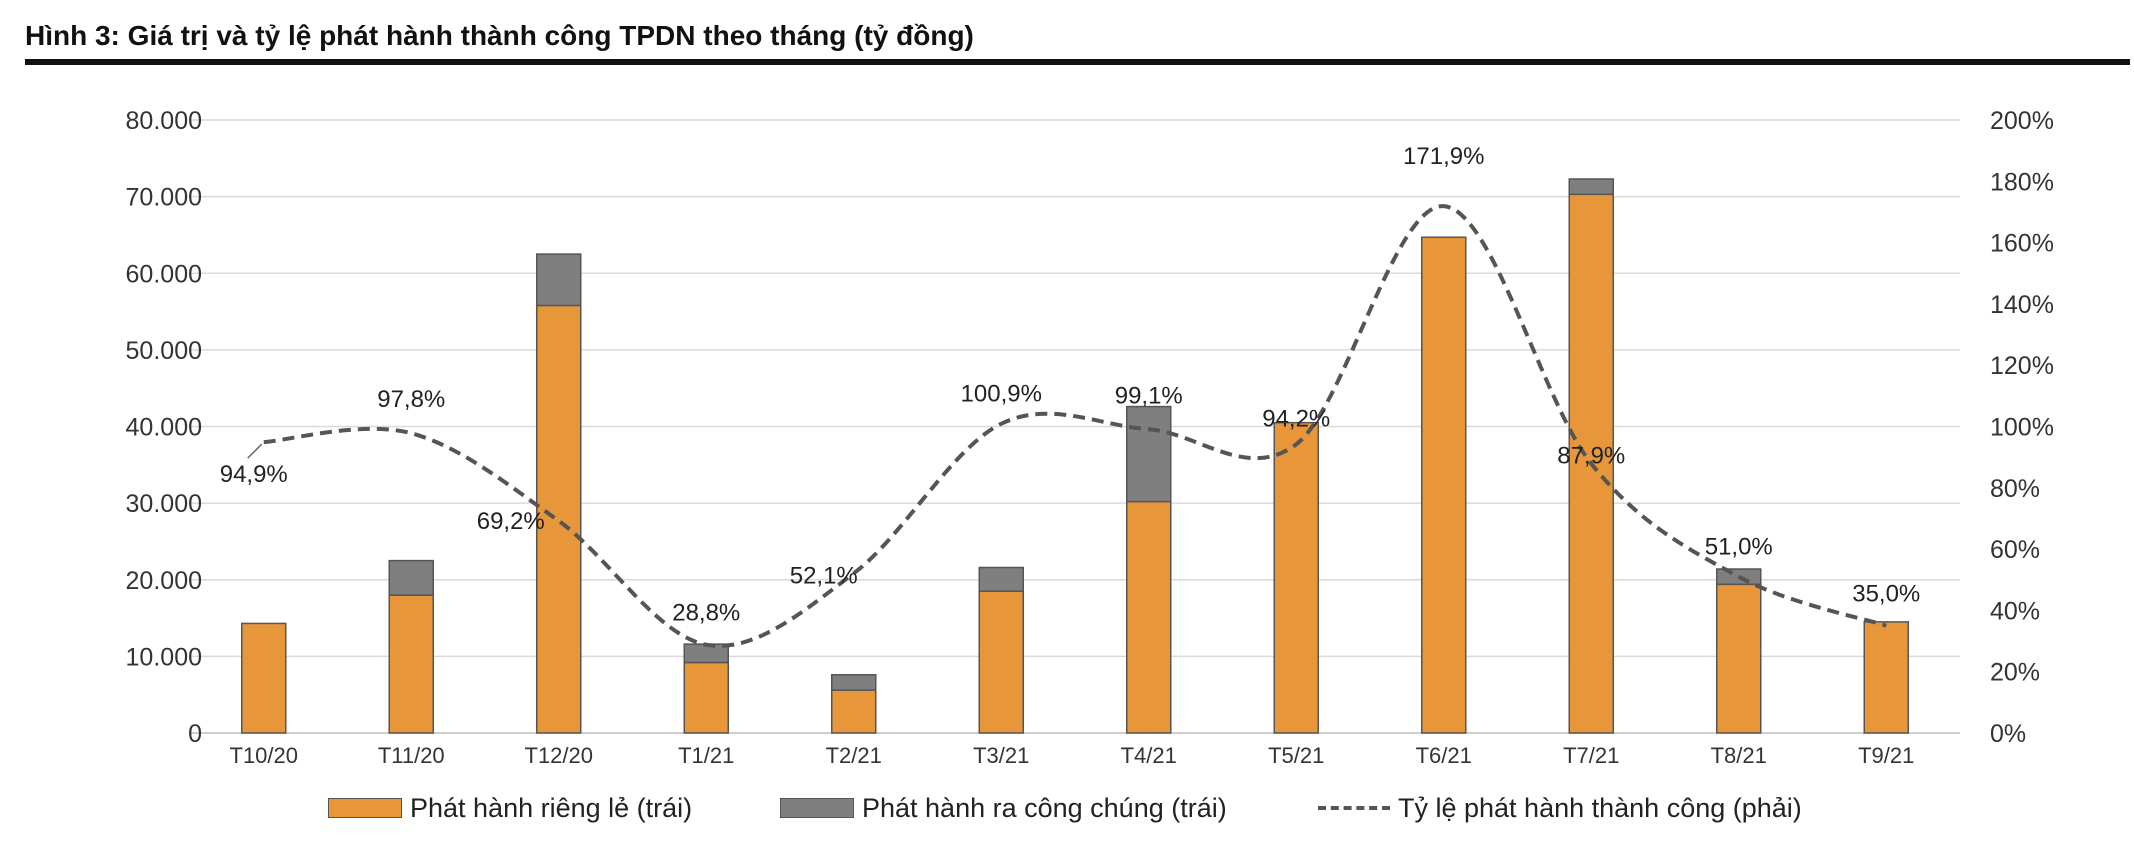  Describe the element at coordinates (1591, 456) in the screenshot. I see `ratio-data-label: 87,9%` at that location.